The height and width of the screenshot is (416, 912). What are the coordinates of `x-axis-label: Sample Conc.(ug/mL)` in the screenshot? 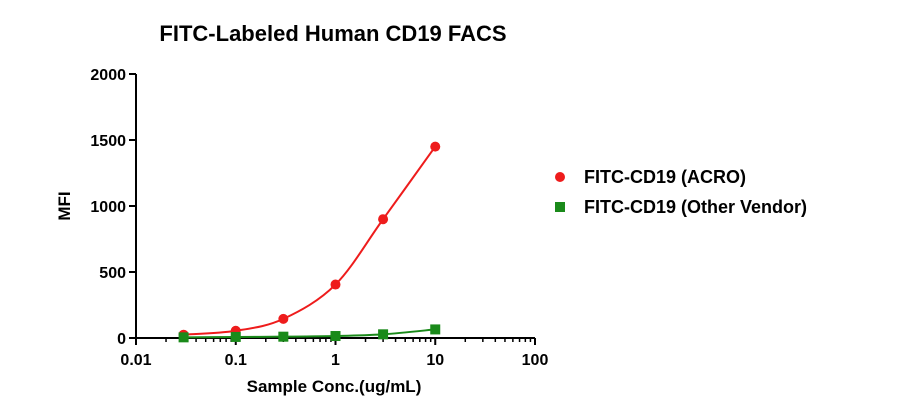 It's located at (334, 386).